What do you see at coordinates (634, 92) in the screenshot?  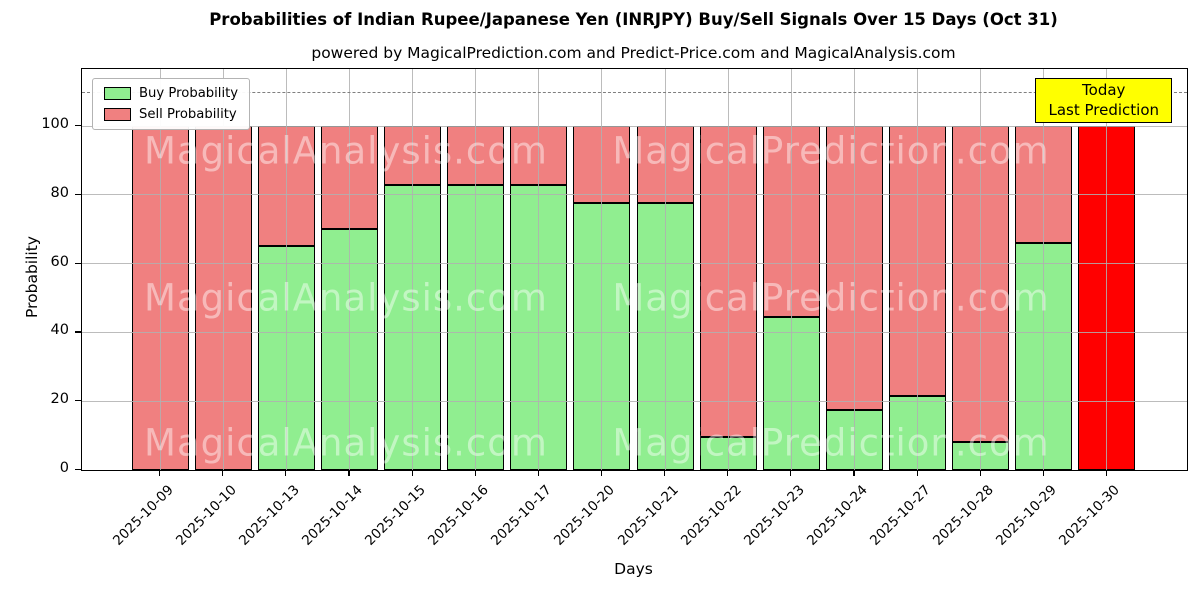 I see `threshold-dashed-line` at bounding box center [634, 92].